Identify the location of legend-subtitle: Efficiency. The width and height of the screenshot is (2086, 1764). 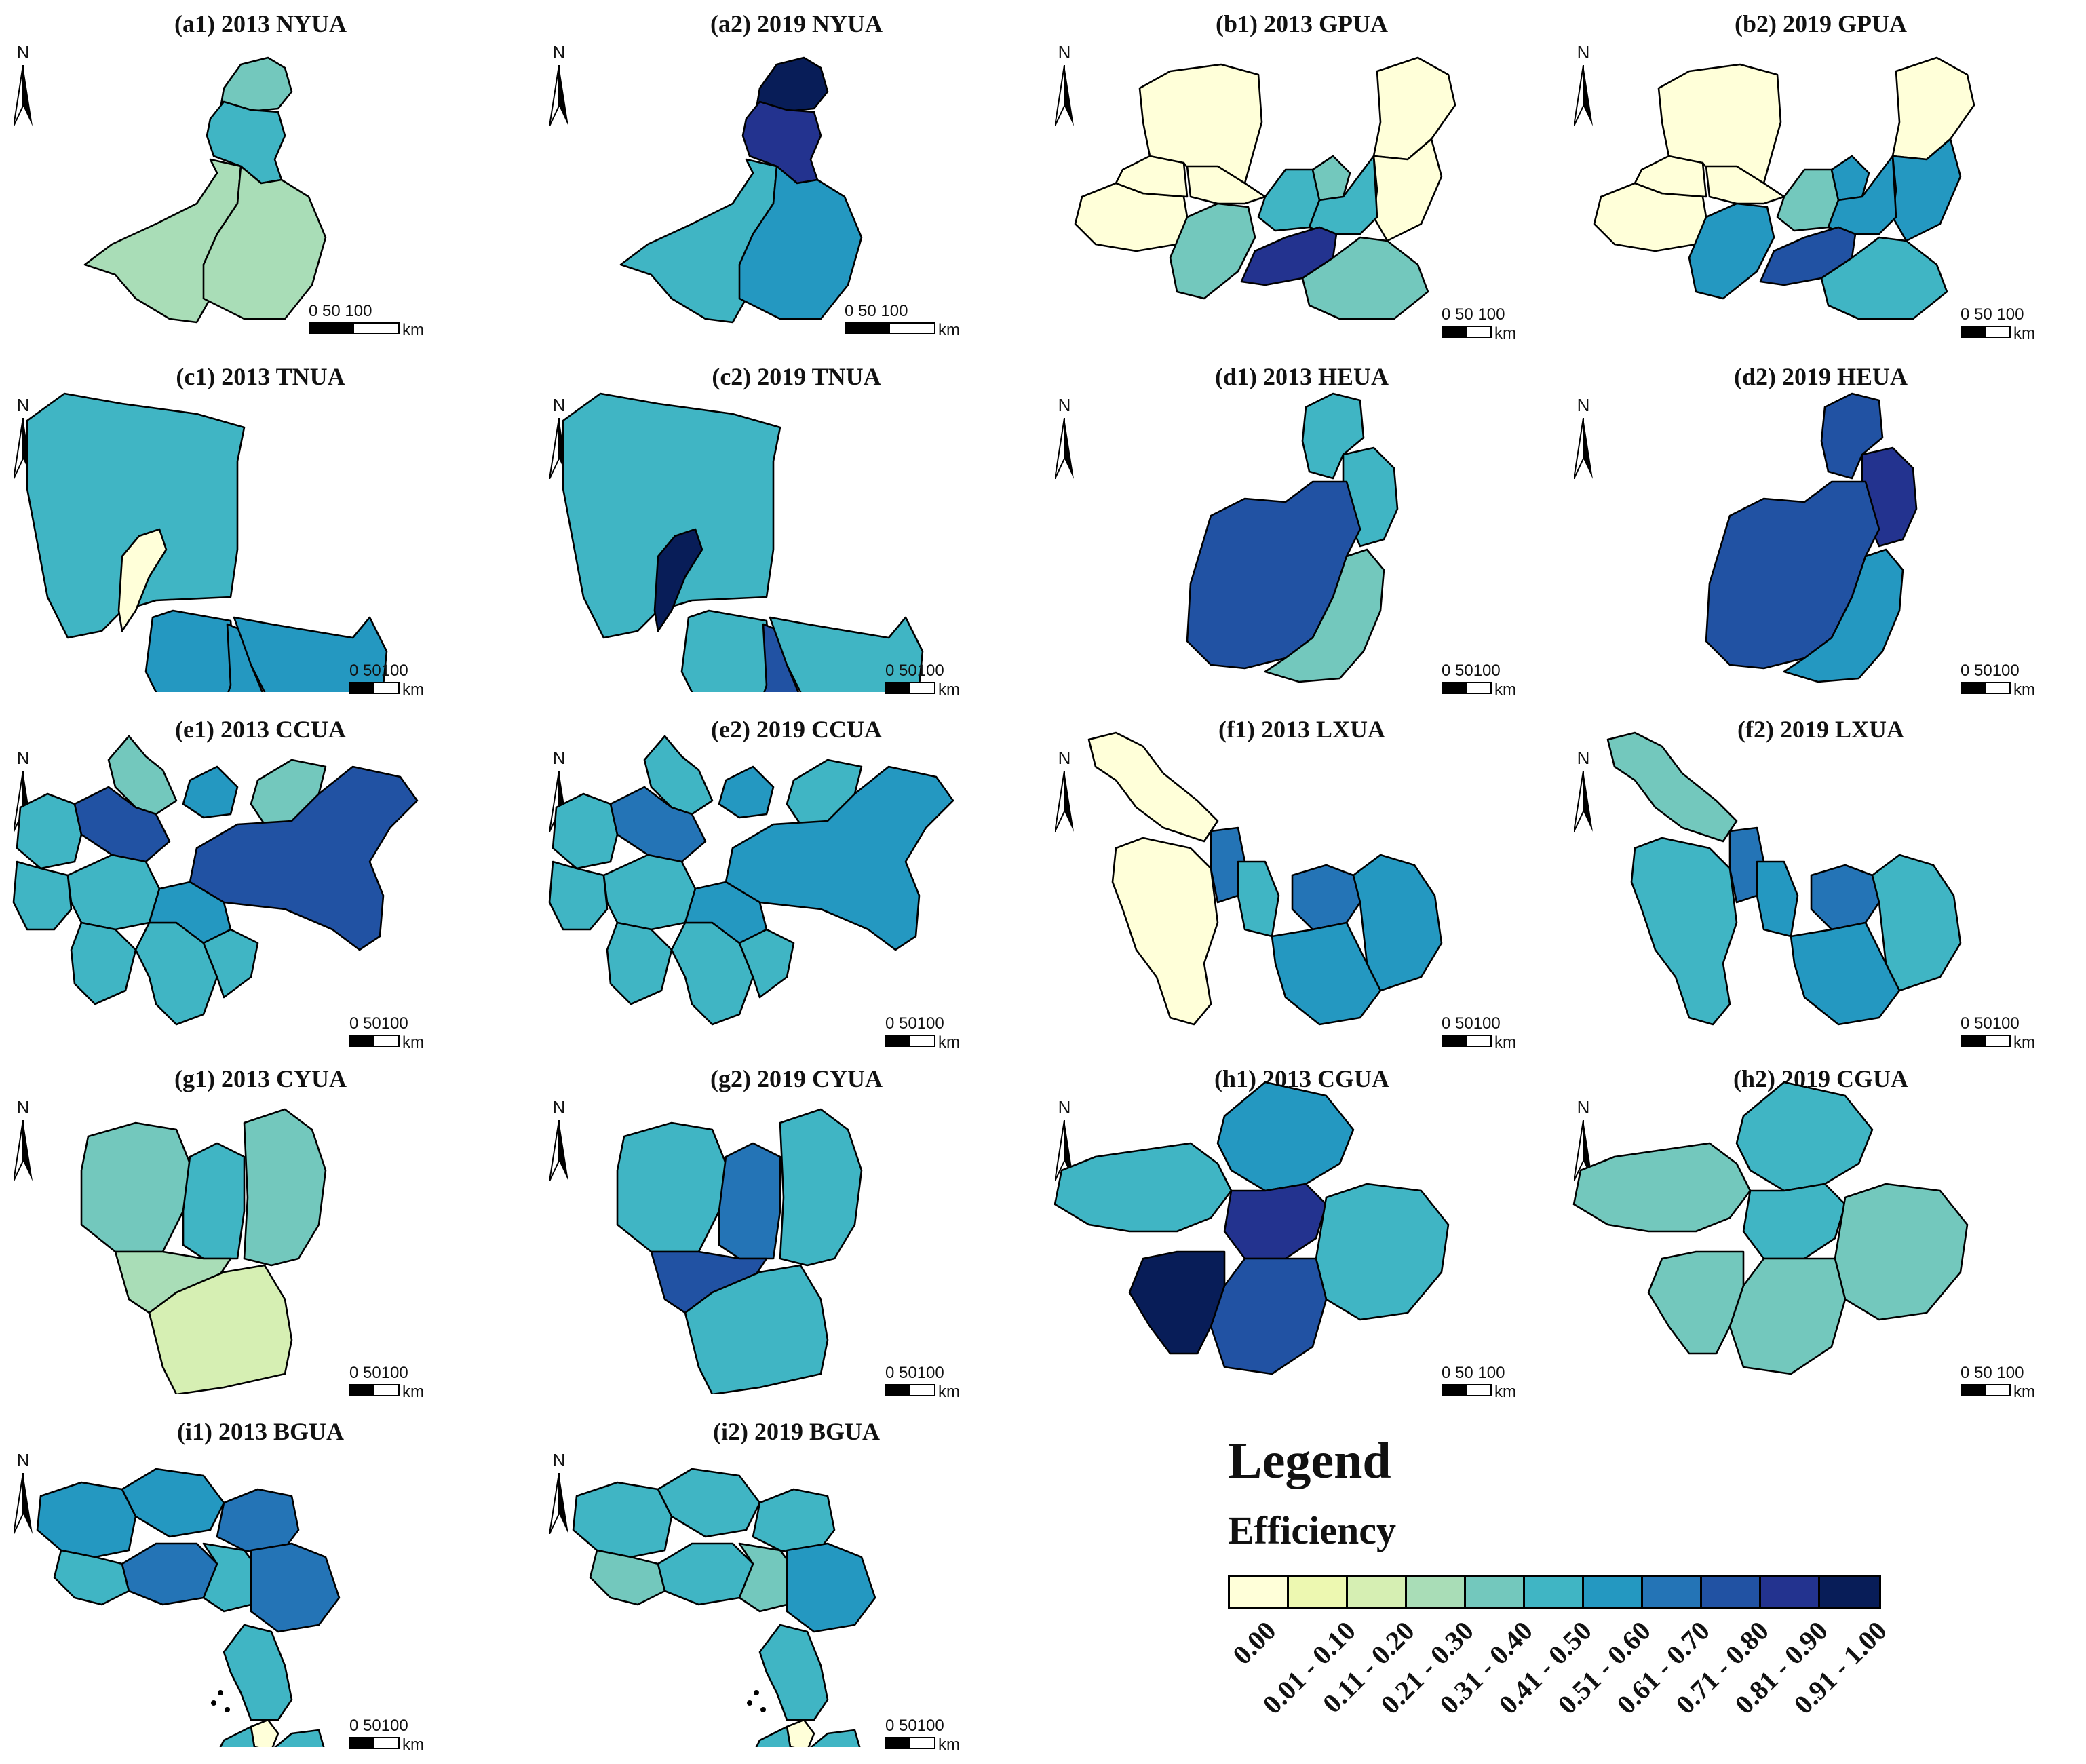
(1312, 1530).